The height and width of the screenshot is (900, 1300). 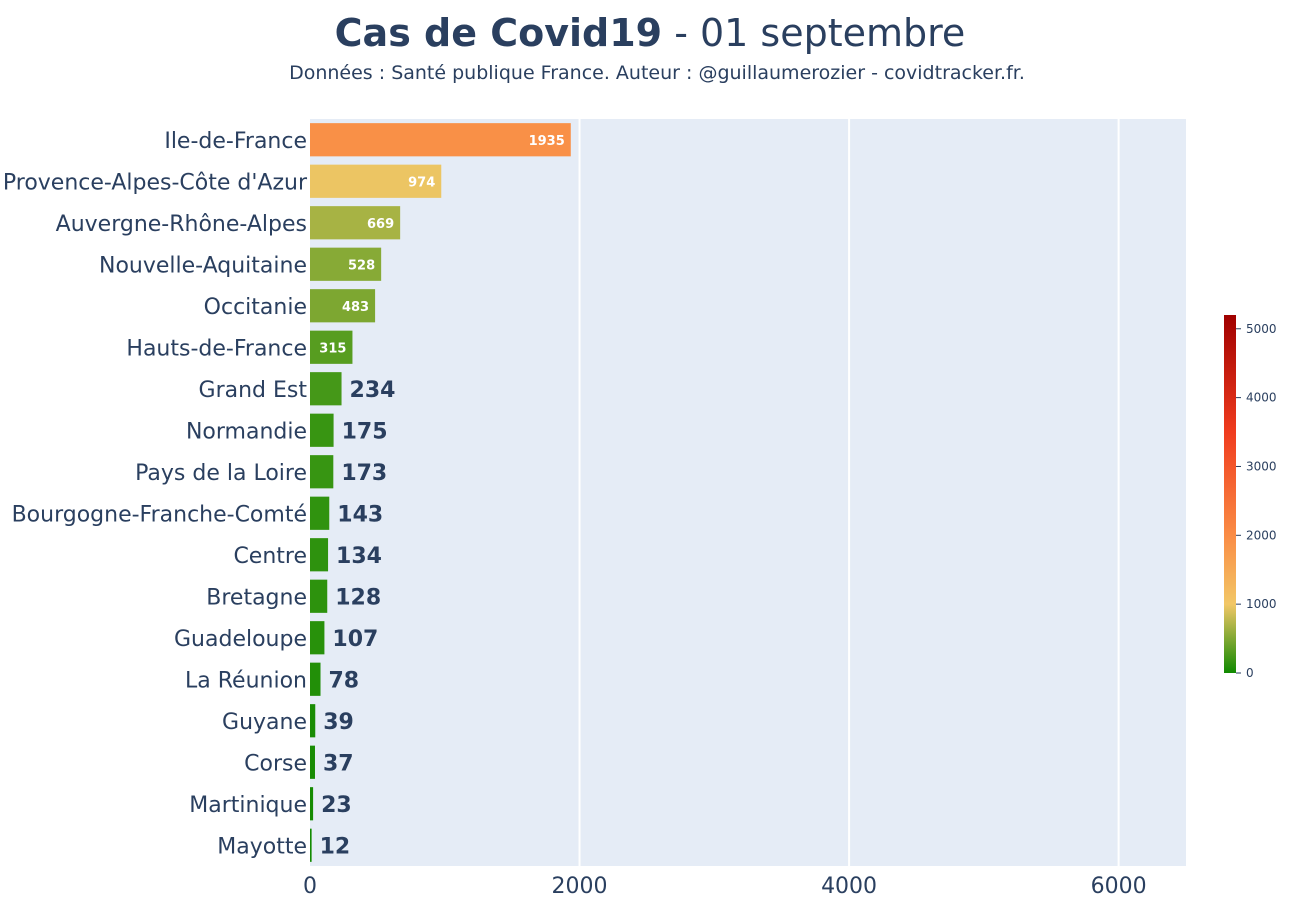 What do you see at coordinates (338, 763) in the screenshot?
I see `bar-value-label: 37` at bounding box center [338, 763].